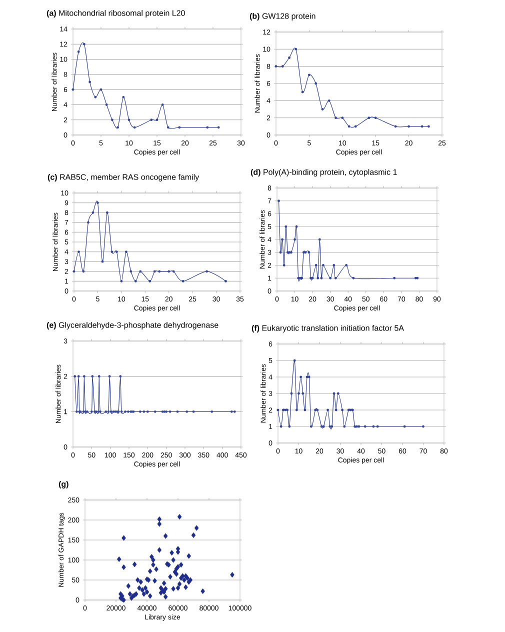 The width and height of the screenshot is (505, 632). Describe the element at coordinates (63, 484) in the screenshot. I see `chart-title: (g)` at that location.